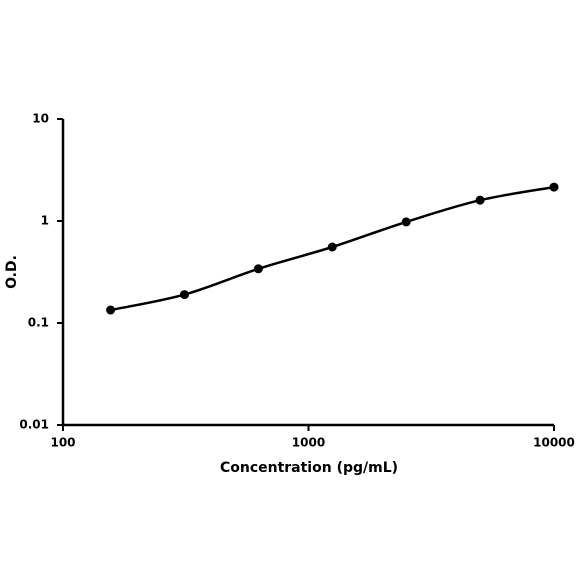  I want to click on x-tick-label: 100, so click(62, 443).